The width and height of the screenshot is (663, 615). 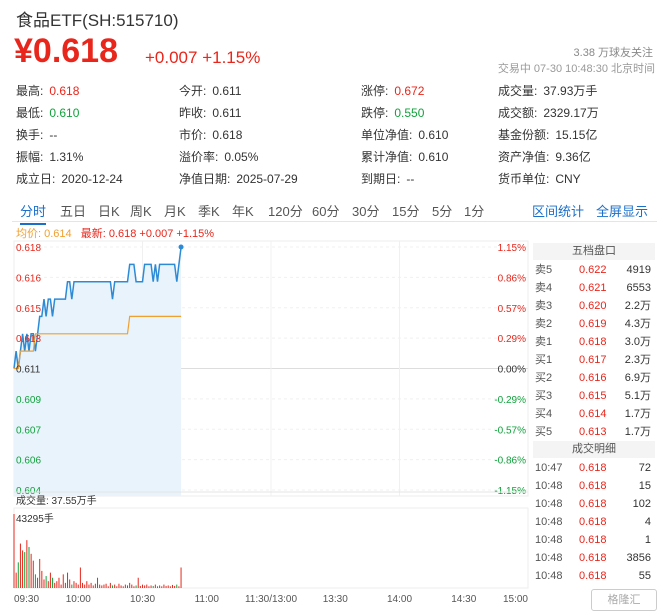 I want to click on y-tick-label-pct: -0.57%, so click(x=510, y=430).